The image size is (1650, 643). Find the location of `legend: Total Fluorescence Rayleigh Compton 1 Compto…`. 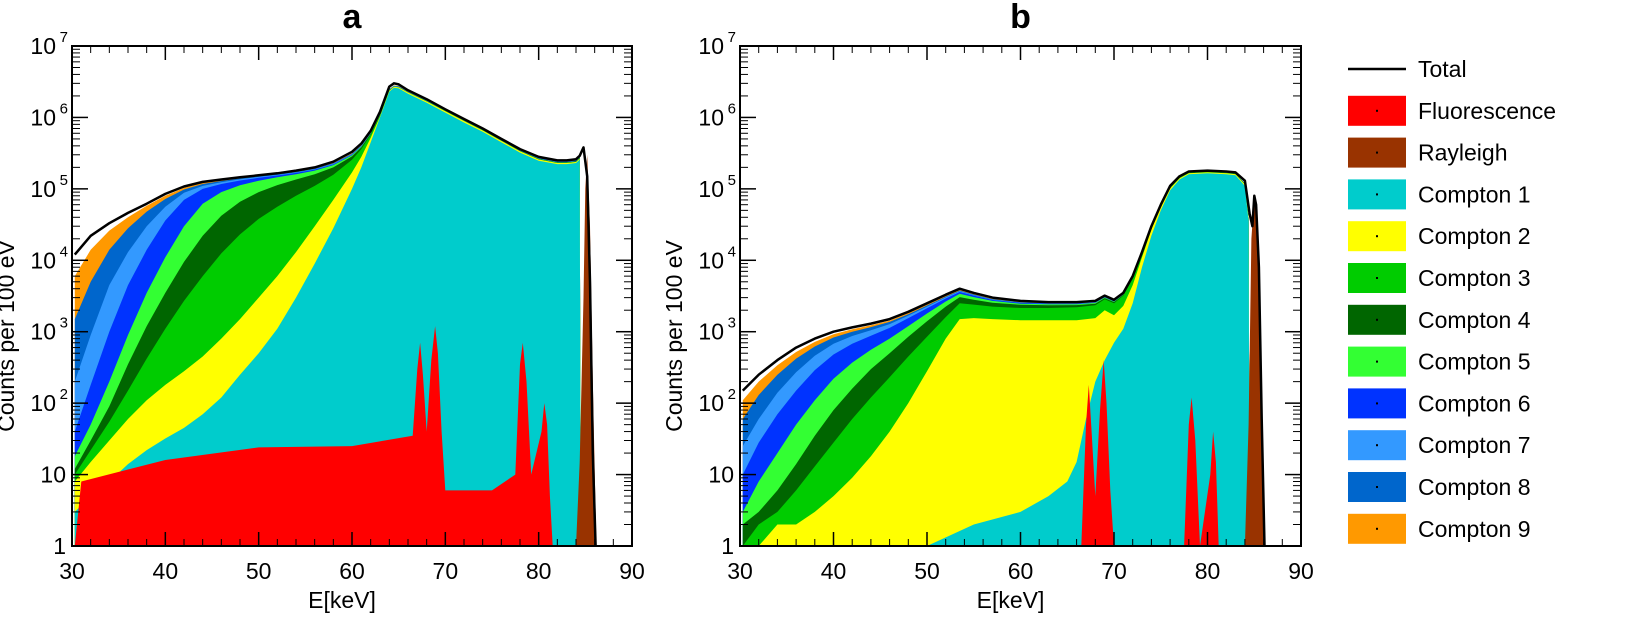

legend: Total Fluorescence Rayleigh Compton 1 Compto… is located at coordinates (1452, 300).